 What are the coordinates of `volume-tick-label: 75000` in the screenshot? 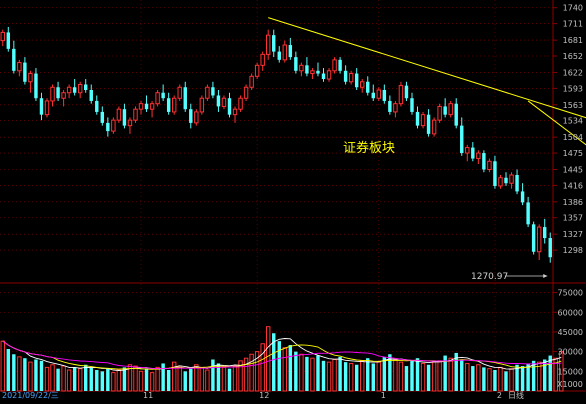 It's located at (570, 293).